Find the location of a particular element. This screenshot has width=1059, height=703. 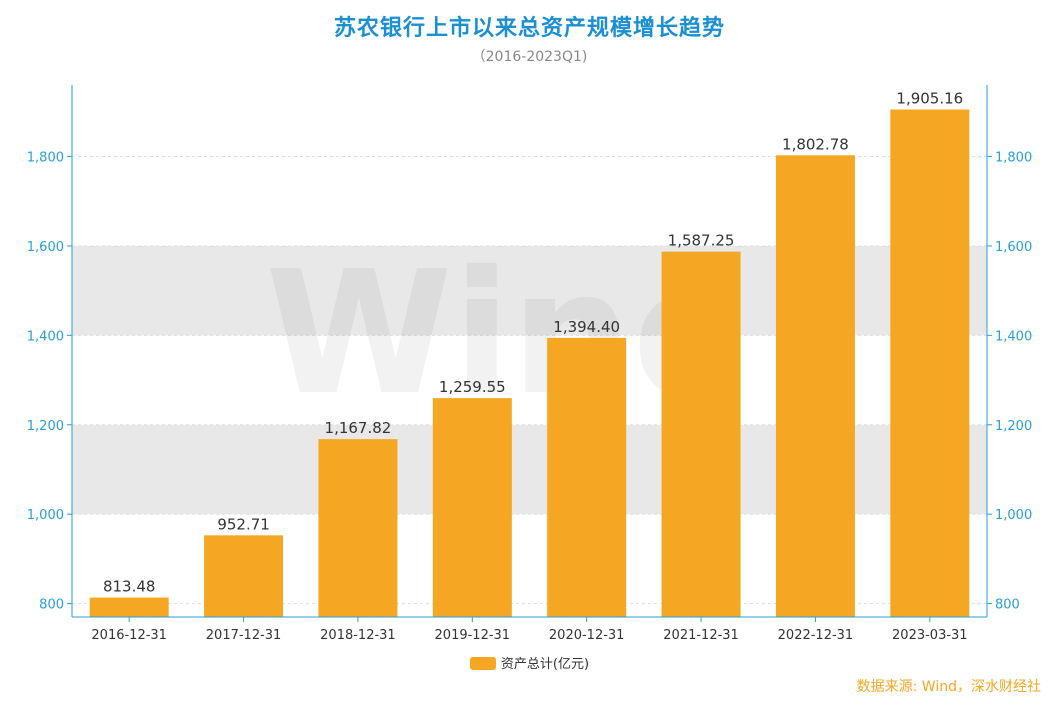

chart-title: 苏农银行上市以来总资产规模增长趋势 is located at coordinates (529, 28).